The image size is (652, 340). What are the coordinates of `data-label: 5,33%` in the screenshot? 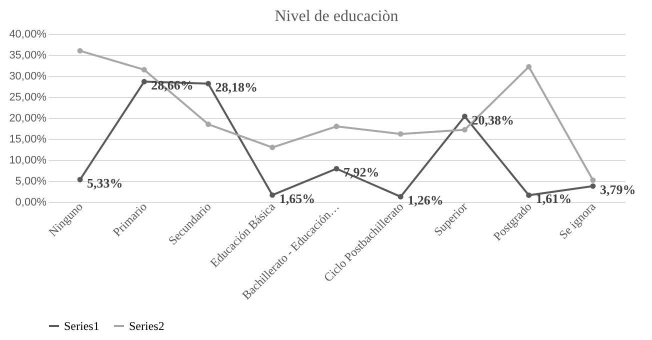 It's located at (105, 183).